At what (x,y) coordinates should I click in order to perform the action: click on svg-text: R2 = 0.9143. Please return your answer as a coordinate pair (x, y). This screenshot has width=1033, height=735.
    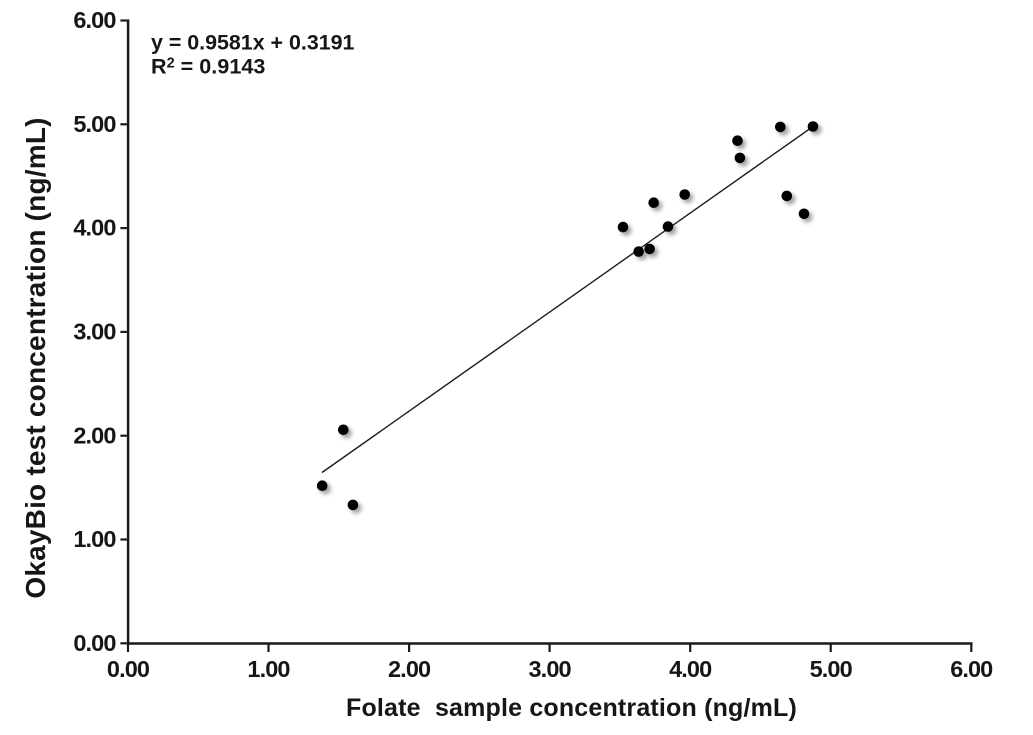
    Looking at the image, I should click on (208, 66).